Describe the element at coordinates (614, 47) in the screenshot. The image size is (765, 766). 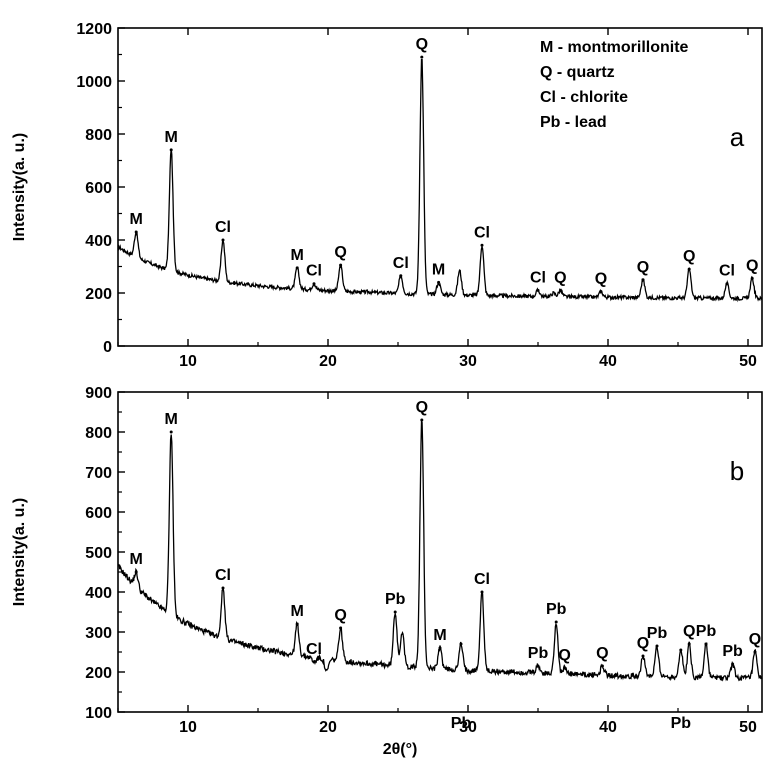
I see `legend-entry: M - montmorillonite` at that location.